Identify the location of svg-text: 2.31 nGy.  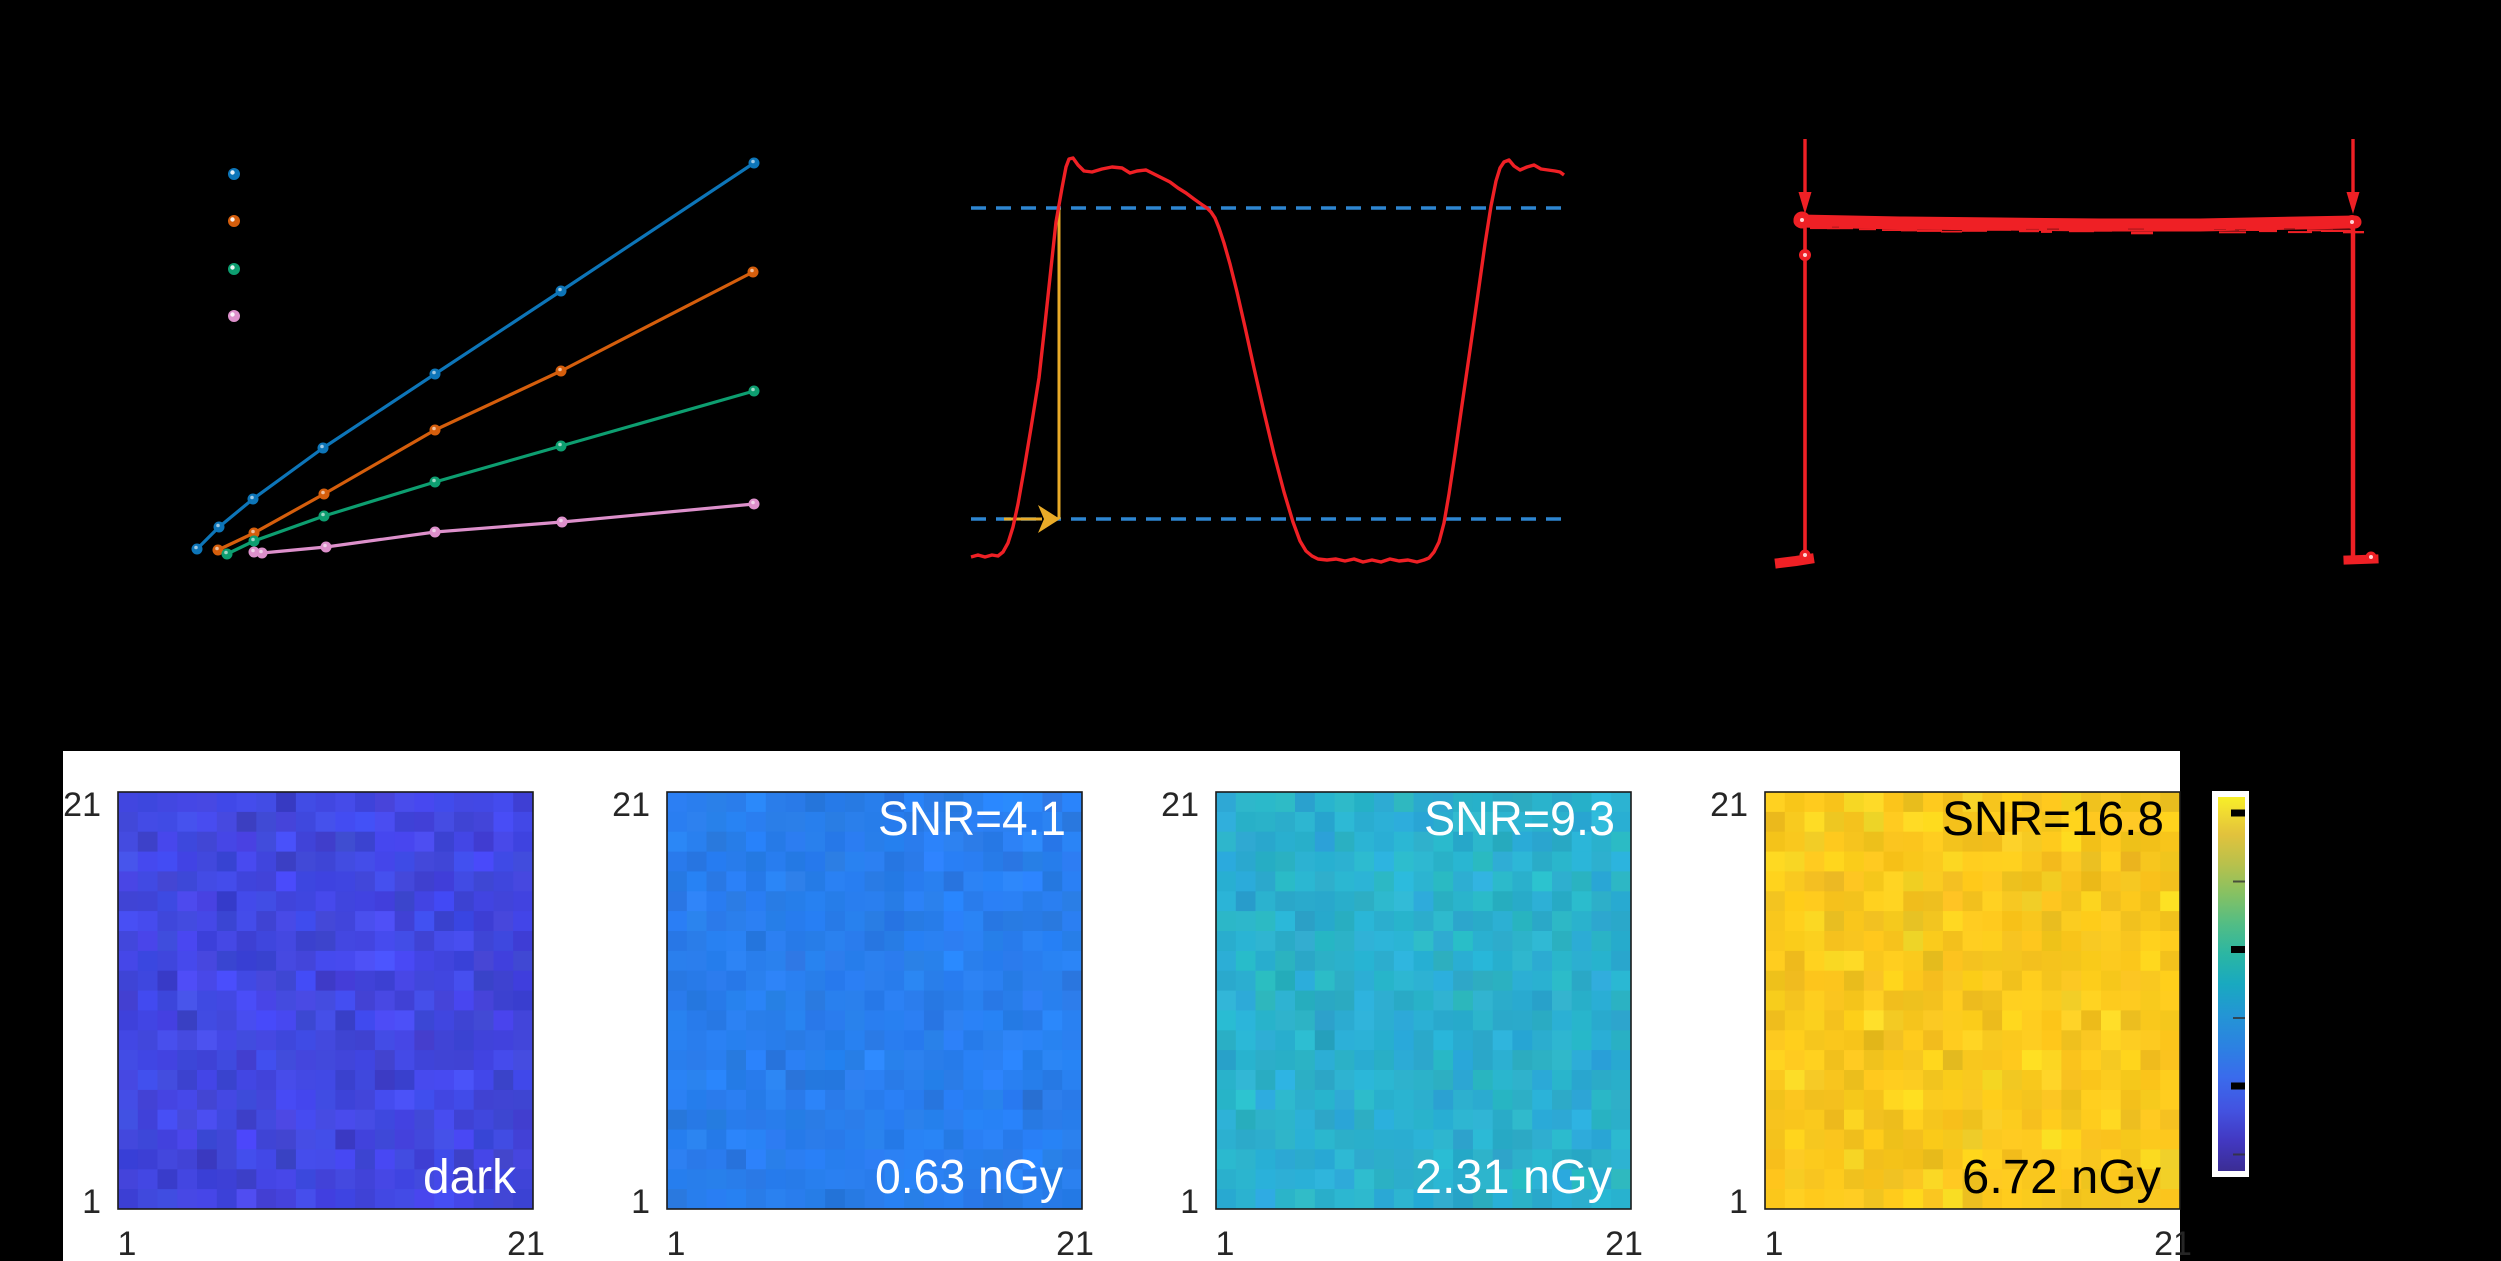
(1513, 1177).